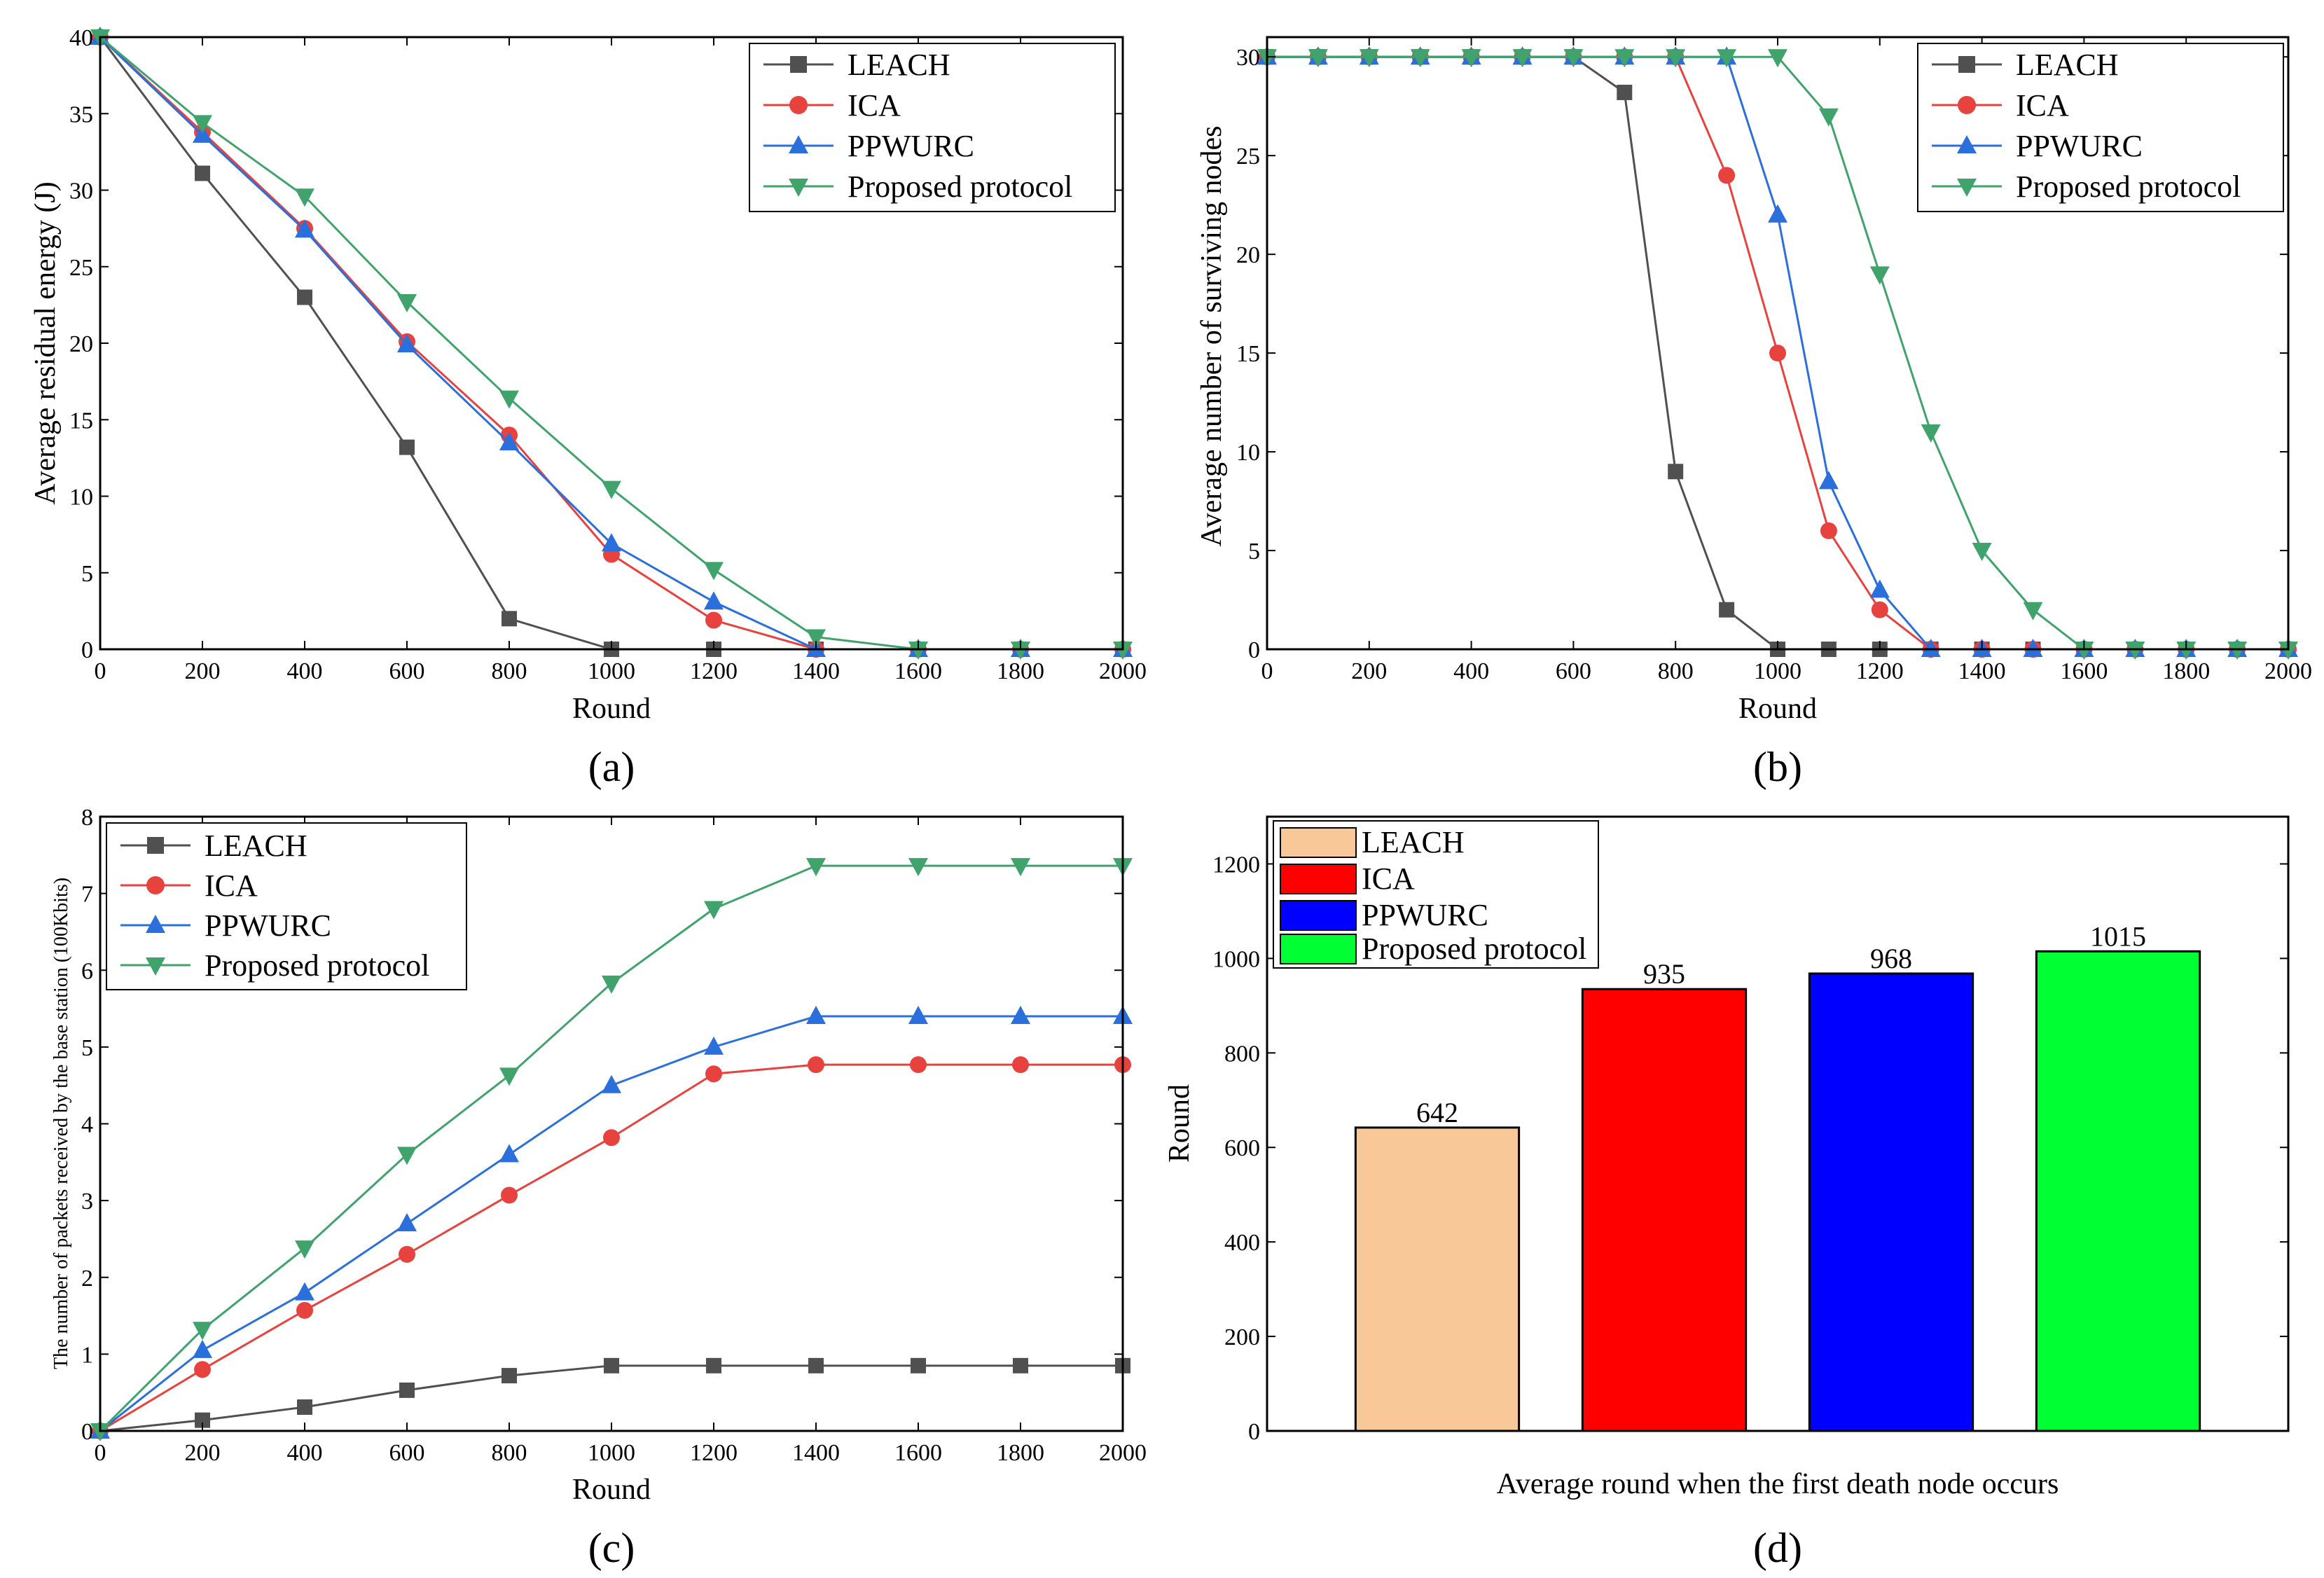 The image size is (2324, 1578). I want to click on x-tick-label: 0, so click(1267, 671).